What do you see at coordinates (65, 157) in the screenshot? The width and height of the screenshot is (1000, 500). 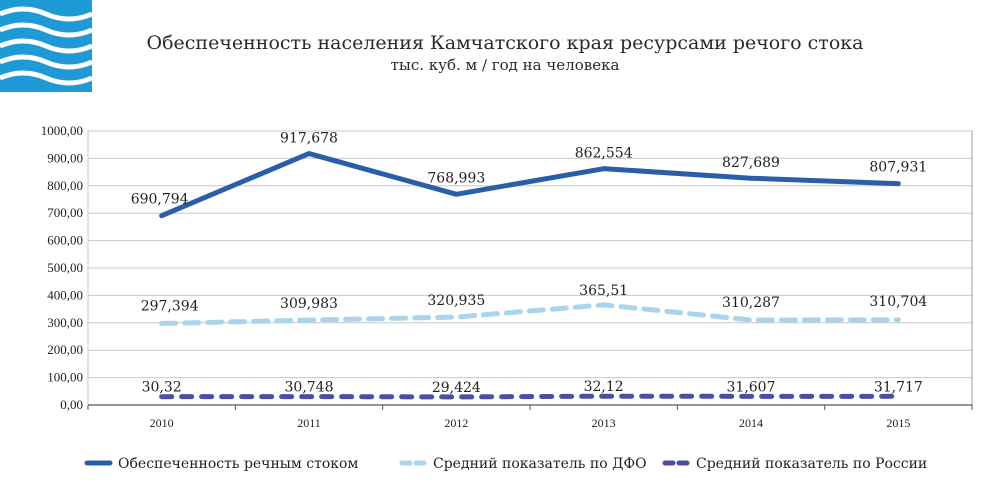 I see `y-tick-label: 900,00` at bounding box center [65, 157].